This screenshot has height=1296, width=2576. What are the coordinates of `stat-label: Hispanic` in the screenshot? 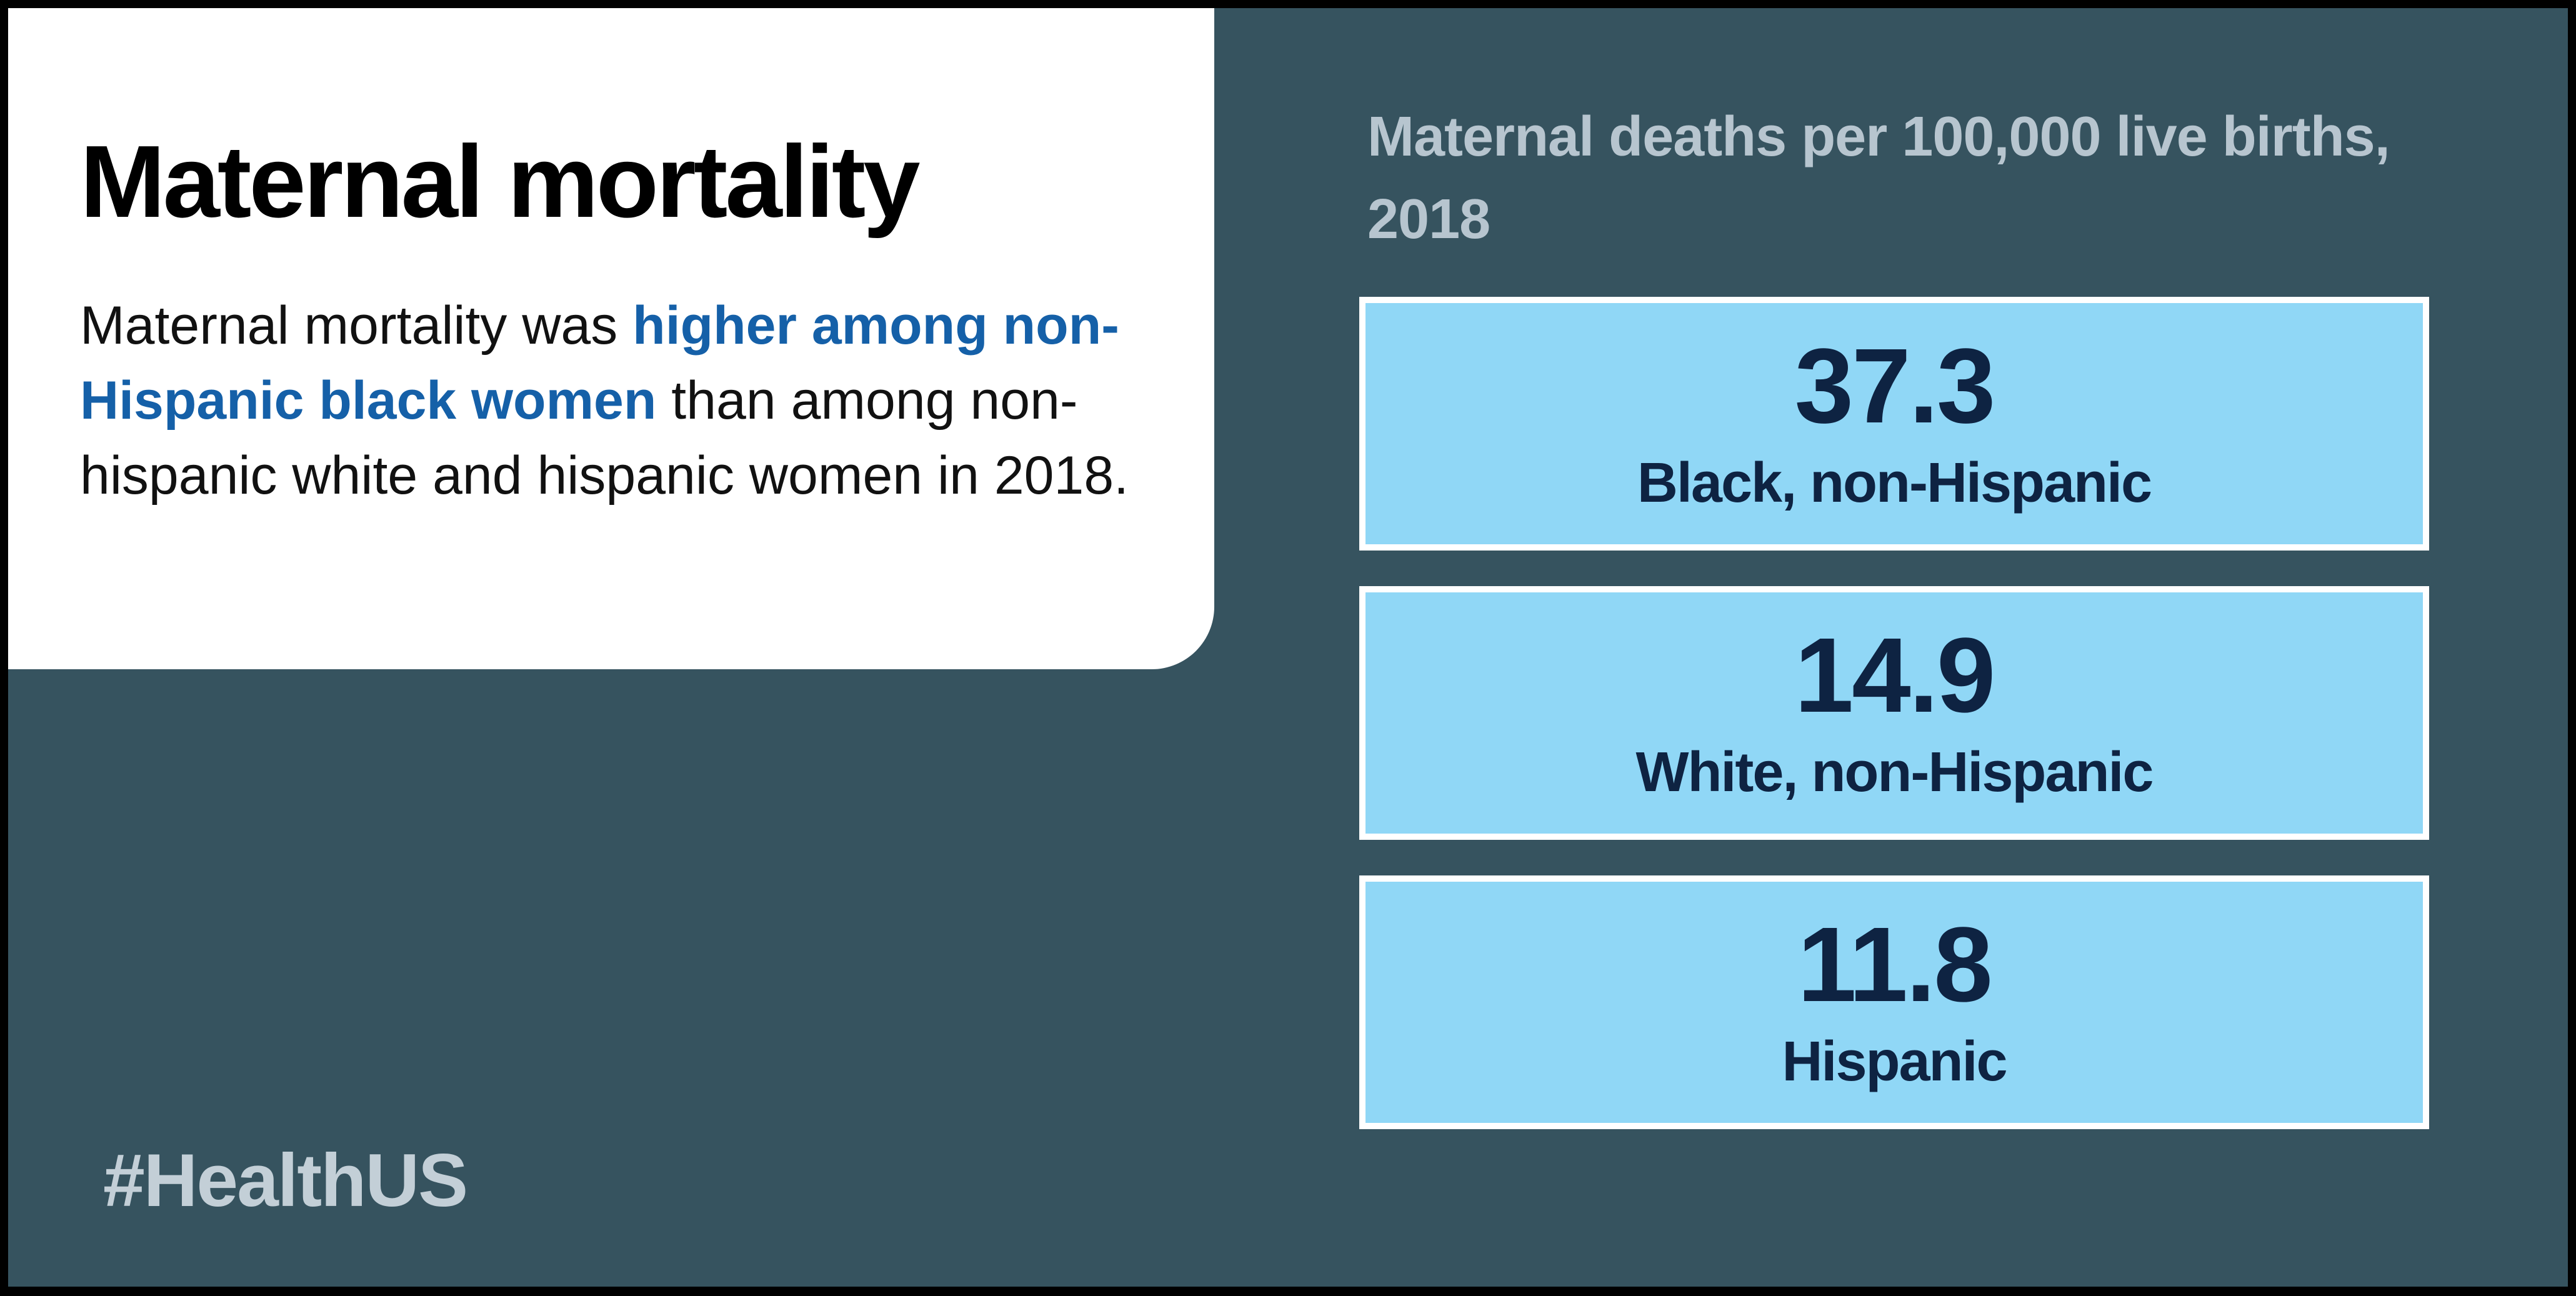 It's located at (1894, 1061).